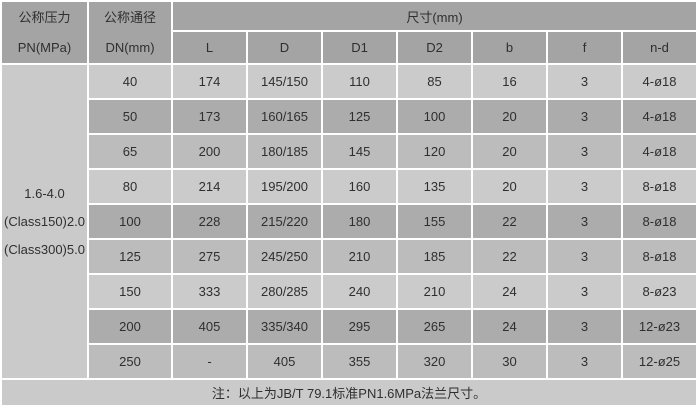  Describe the element at coordinates (434, 116) in the screenshot. I see `cell-D2: 100` at that location.